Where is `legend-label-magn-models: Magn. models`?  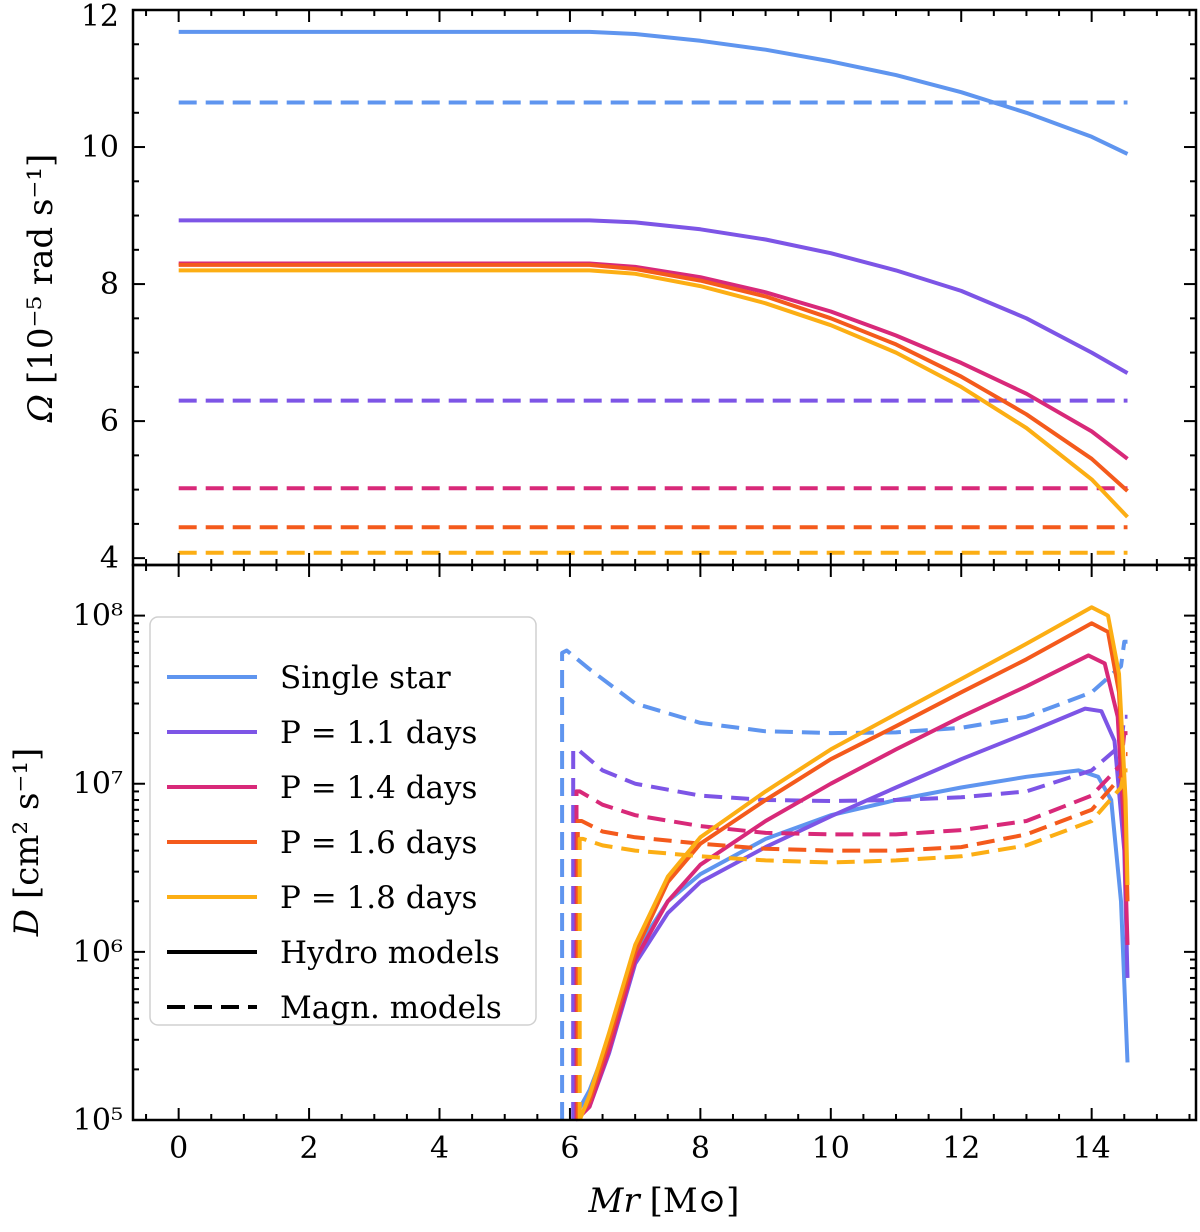 legend-label-magn-models: Magn. models is located at coordinates (391, 1008).